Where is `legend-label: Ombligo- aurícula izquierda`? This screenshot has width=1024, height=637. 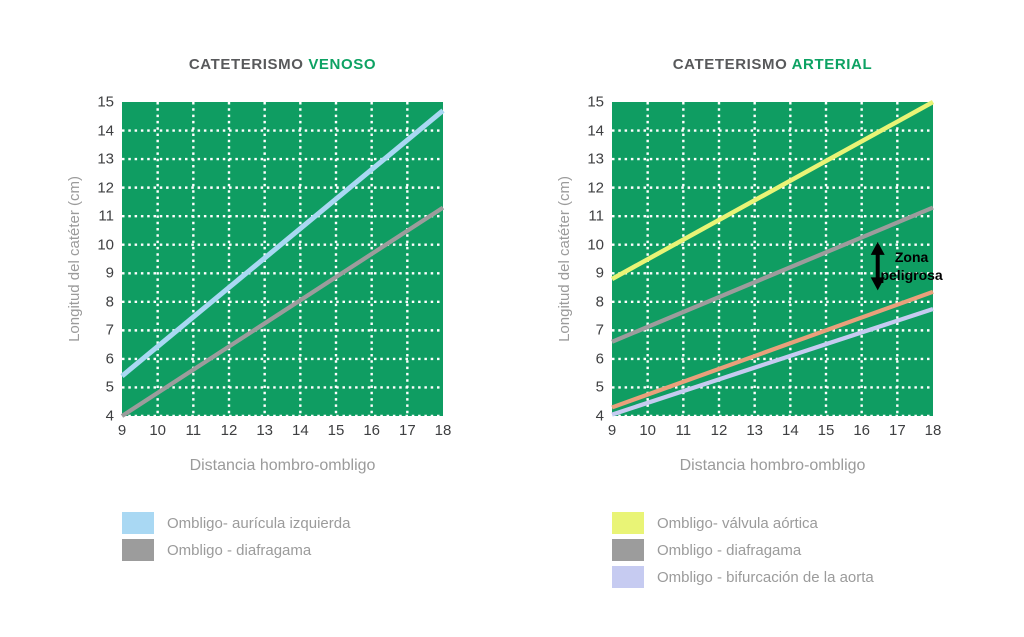 legend-label: Ombligo- aurícula izquierda is located at coordinates (259, 523).